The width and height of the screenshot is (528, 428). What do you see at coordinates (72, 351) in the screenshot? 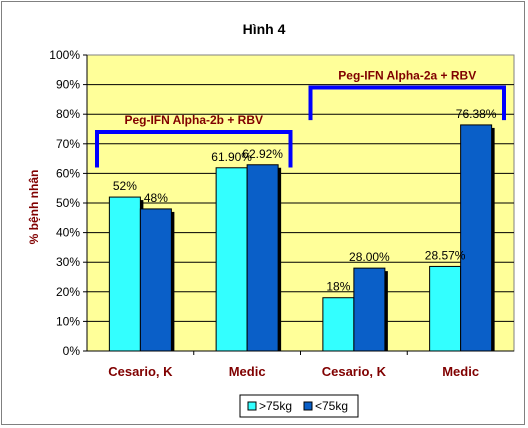
I see `y-tick-label: 0%` at bounding box center [72, 351].